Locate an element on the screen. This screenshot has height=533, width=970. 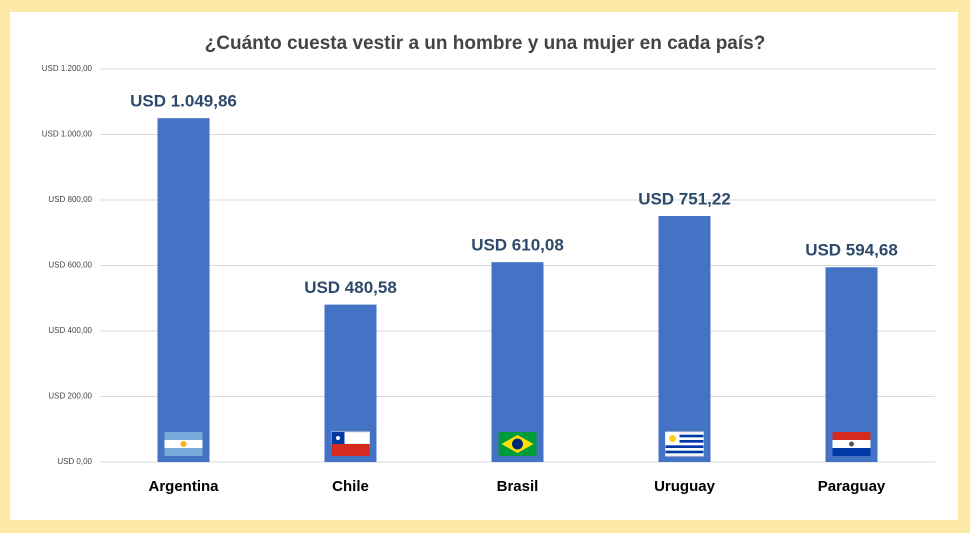
value-label: USD 751,22 is located at coordinates (684, 198).